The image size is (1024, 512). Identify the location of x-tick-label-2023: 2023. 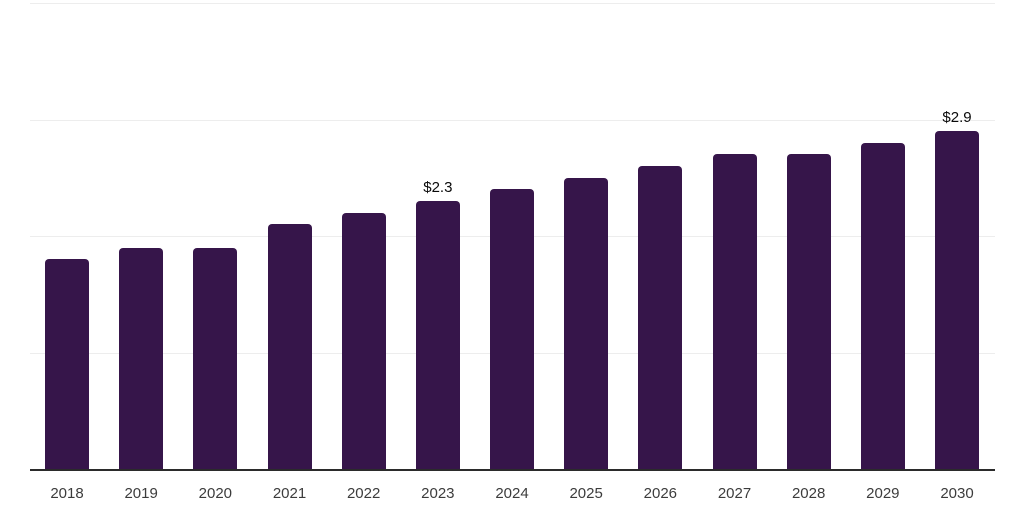
(438, 493).